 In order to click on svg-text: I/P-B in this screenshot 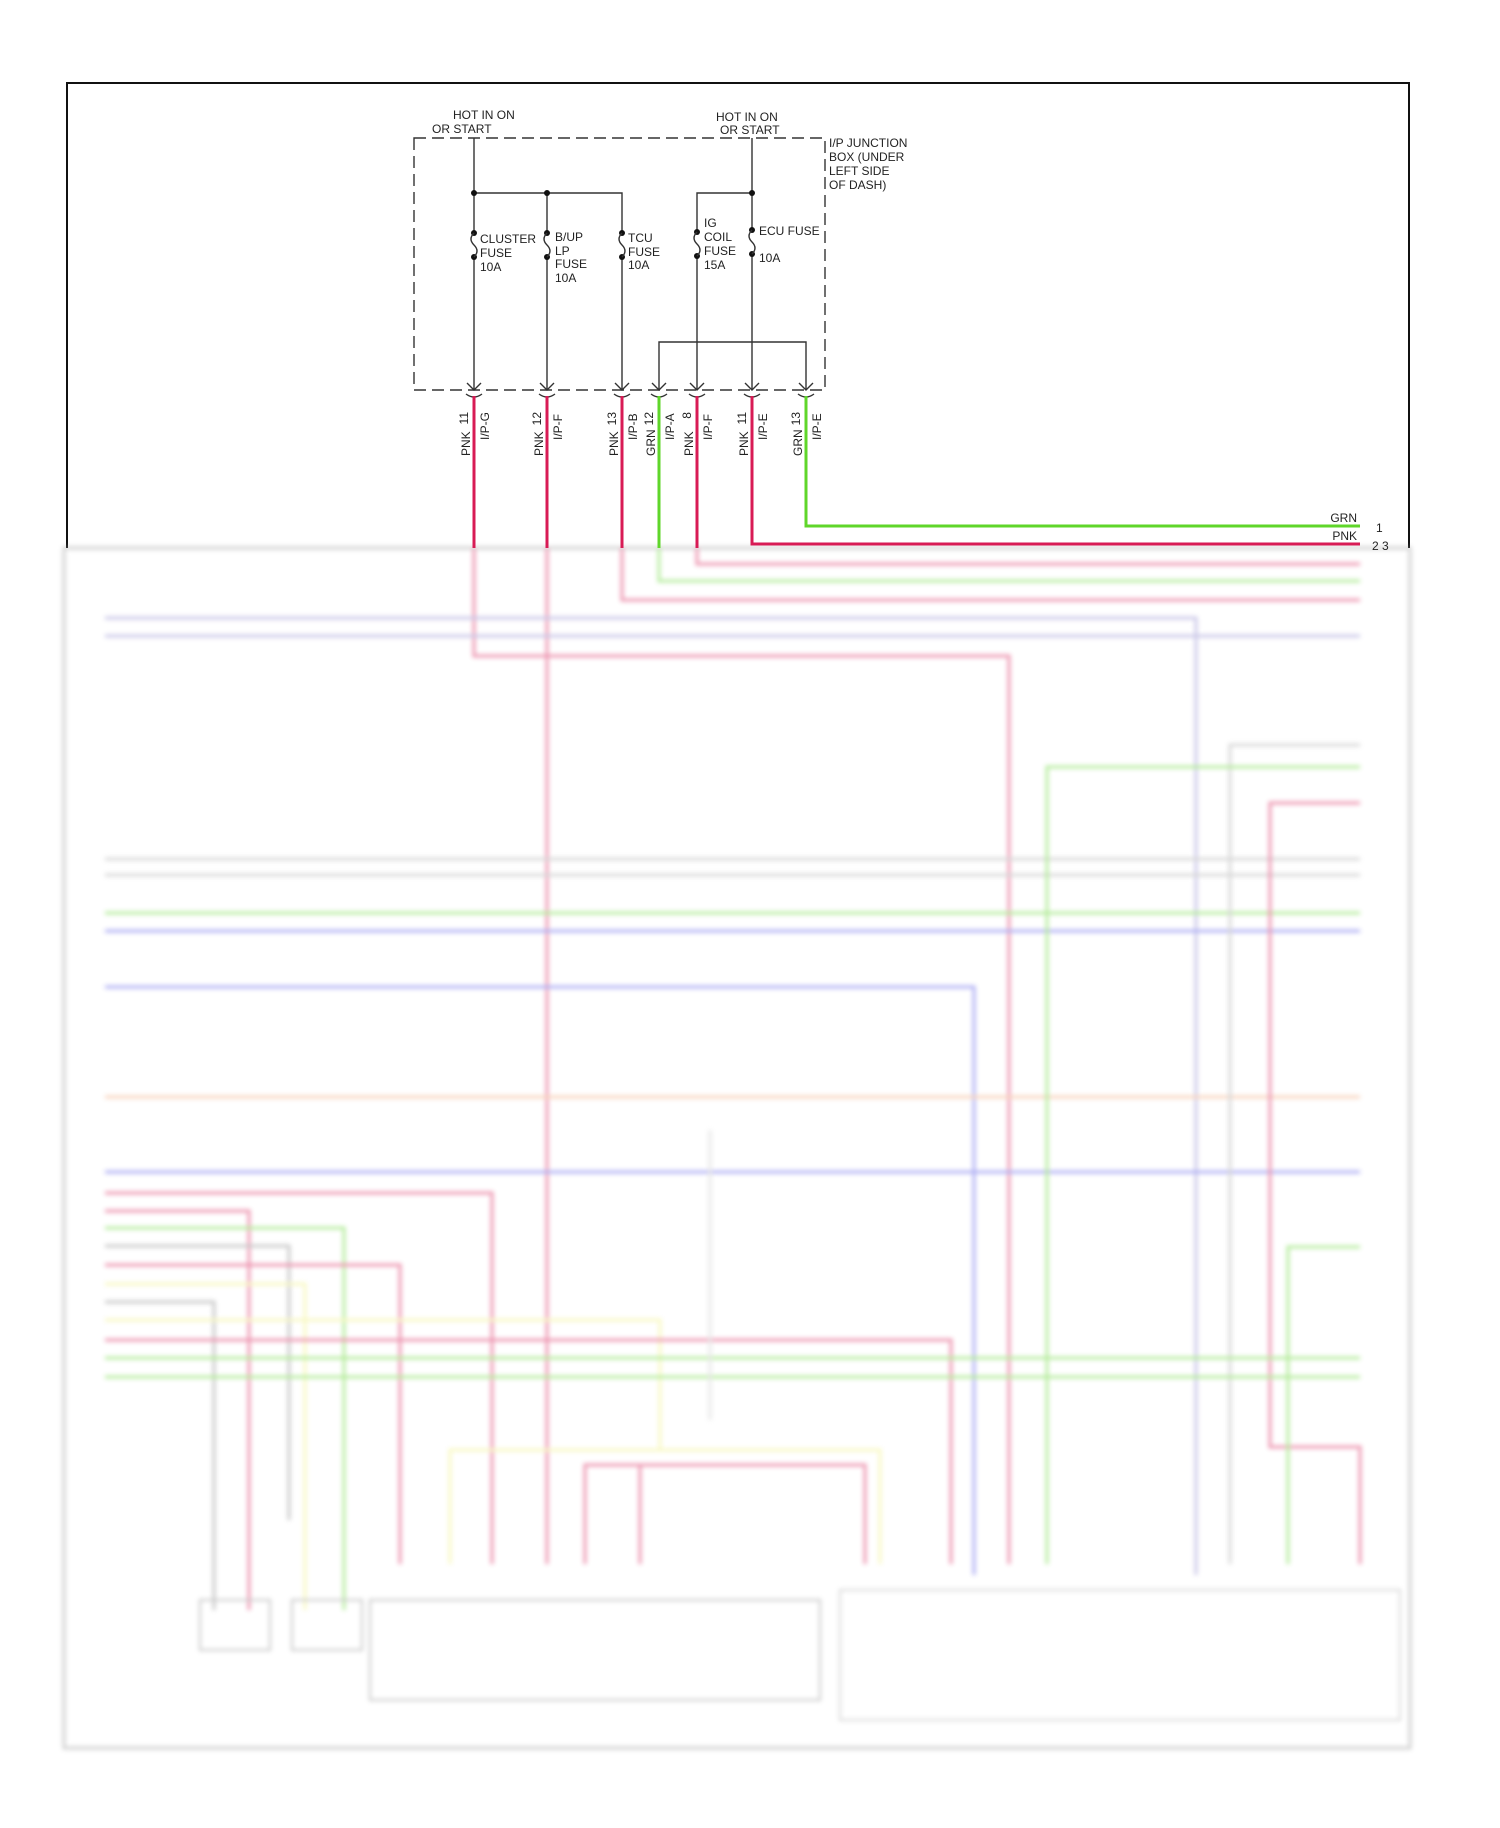, I will do `click(633, 426)`.